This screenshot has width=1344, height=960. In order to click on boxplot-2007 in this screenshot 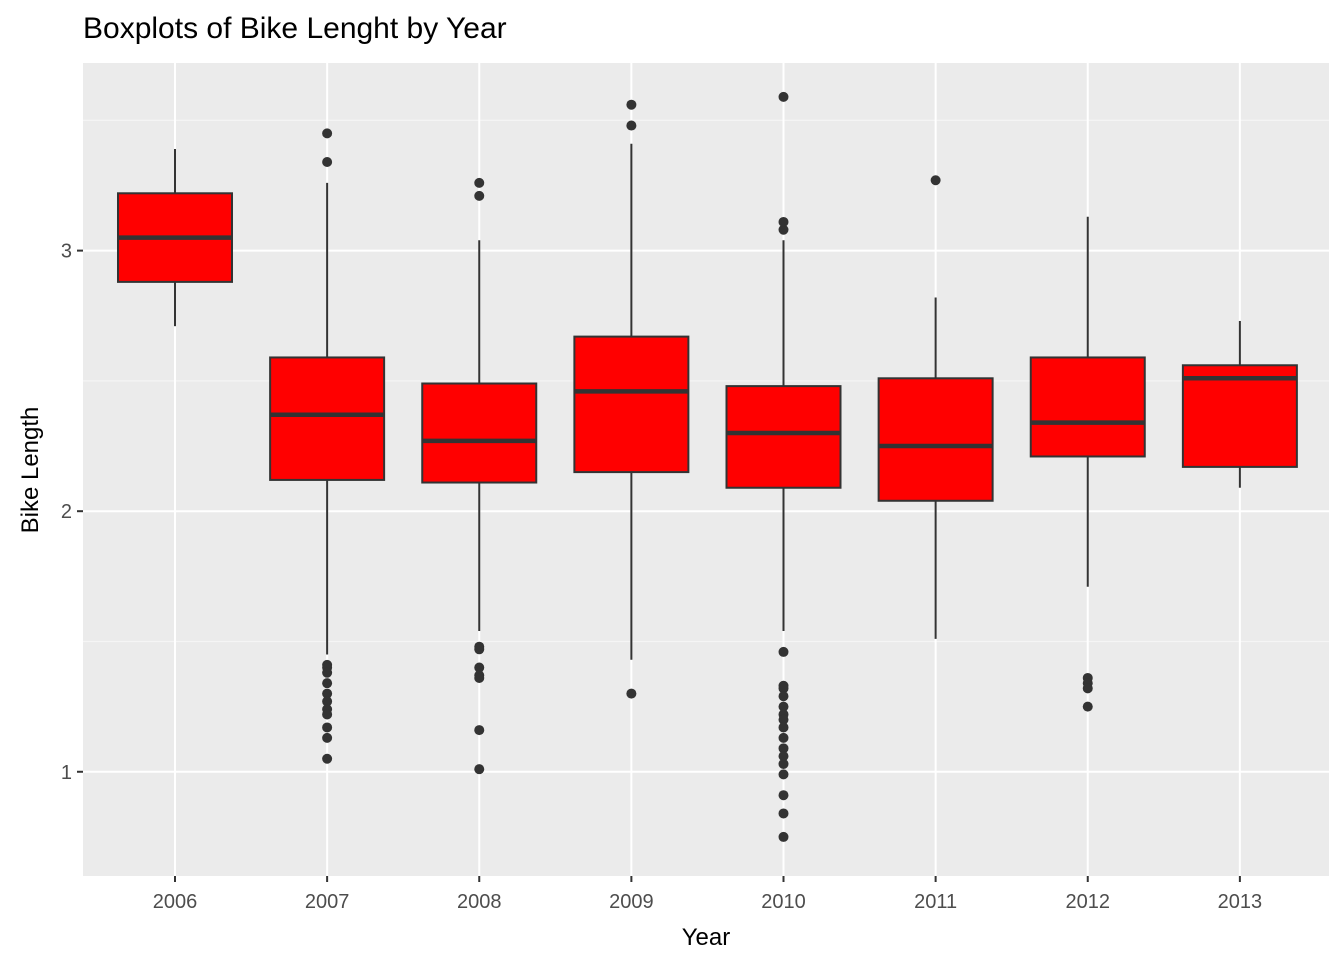, I will do `click(327, 446)`.